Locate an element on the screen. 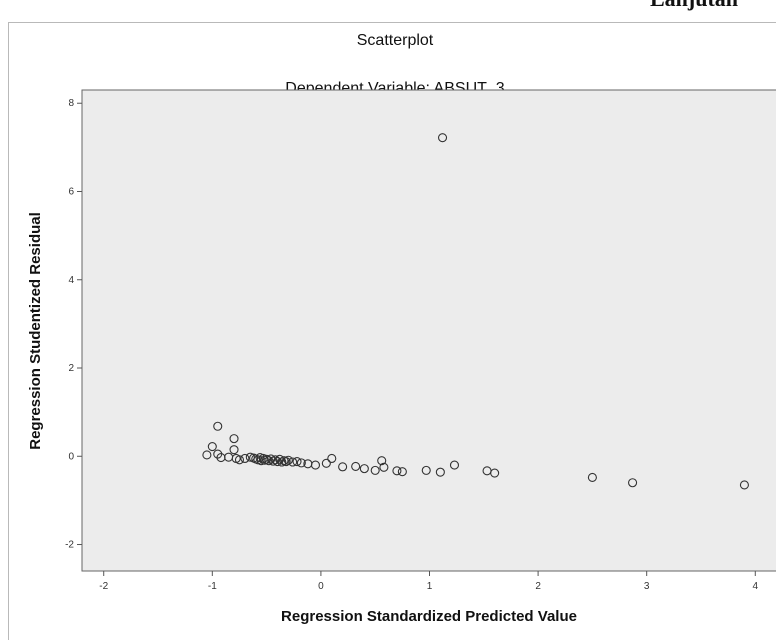 The height and width of the screenshot is (640, 776). x-axis: -2 -1 0 1 2 3 4 is located at coordinates (429, 581).